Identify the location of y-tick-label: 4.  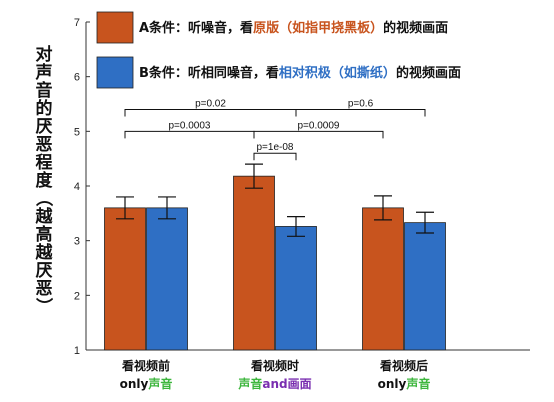
(77, 187).